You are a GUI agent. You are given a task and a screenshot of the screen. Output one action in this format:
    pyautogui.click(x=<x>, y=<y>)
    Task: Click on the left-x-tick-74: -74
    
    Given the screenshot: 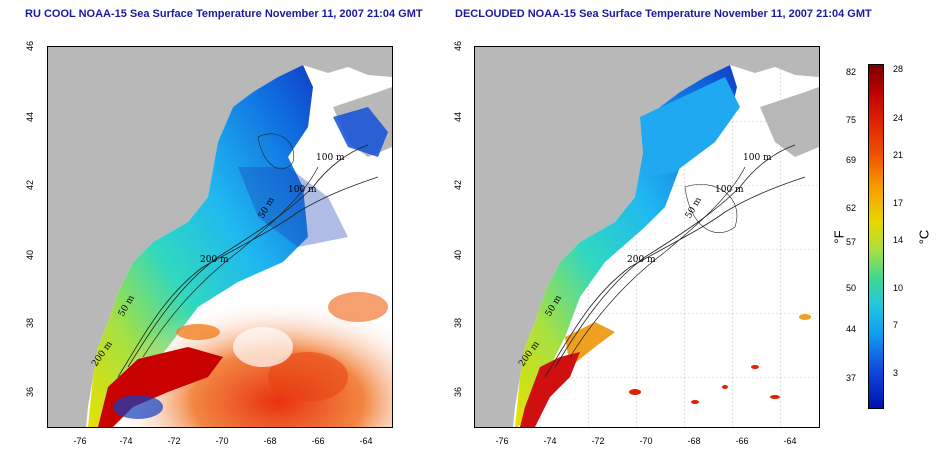 What is the action you would take?
    pyautogui.click(x=126, y=441)
    